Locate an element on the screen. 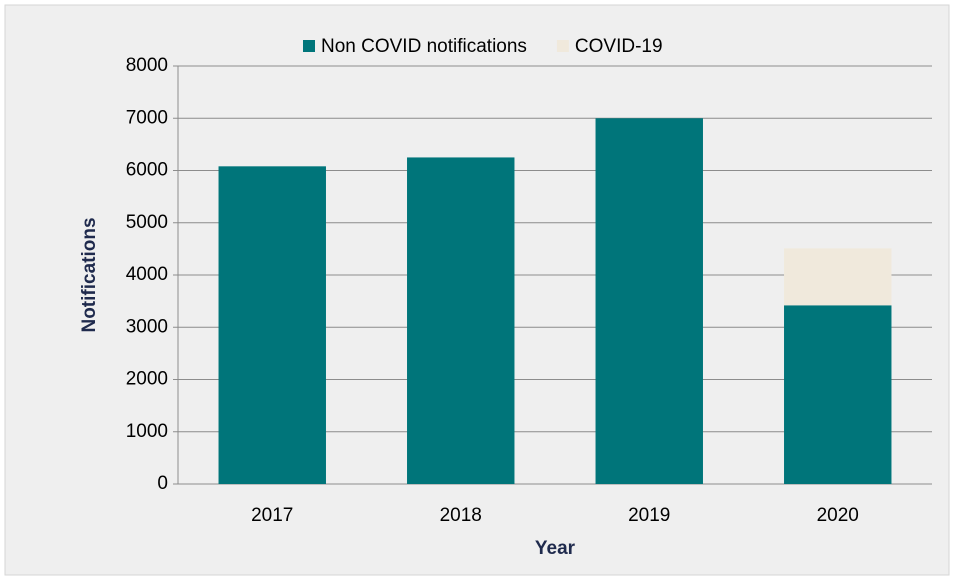 This screenshot has height=581, width=955. y-tick-label: 2000 is located at coordinates (147, 379).